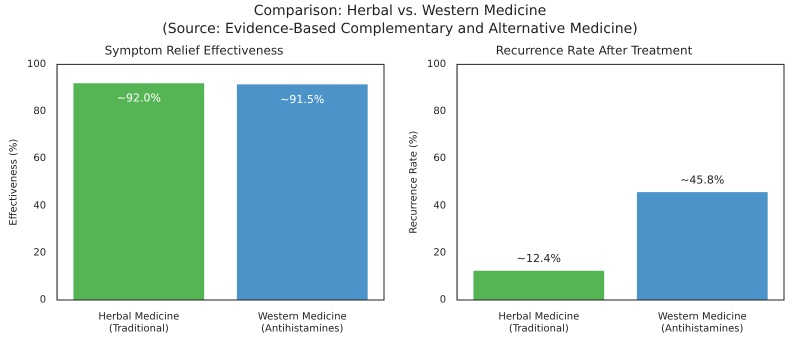  What do you see at coordinates (594, 50) in the screenshot?
I see `chart-title: Recurrence Rate After Treatment` at bounding box center [594, 50].